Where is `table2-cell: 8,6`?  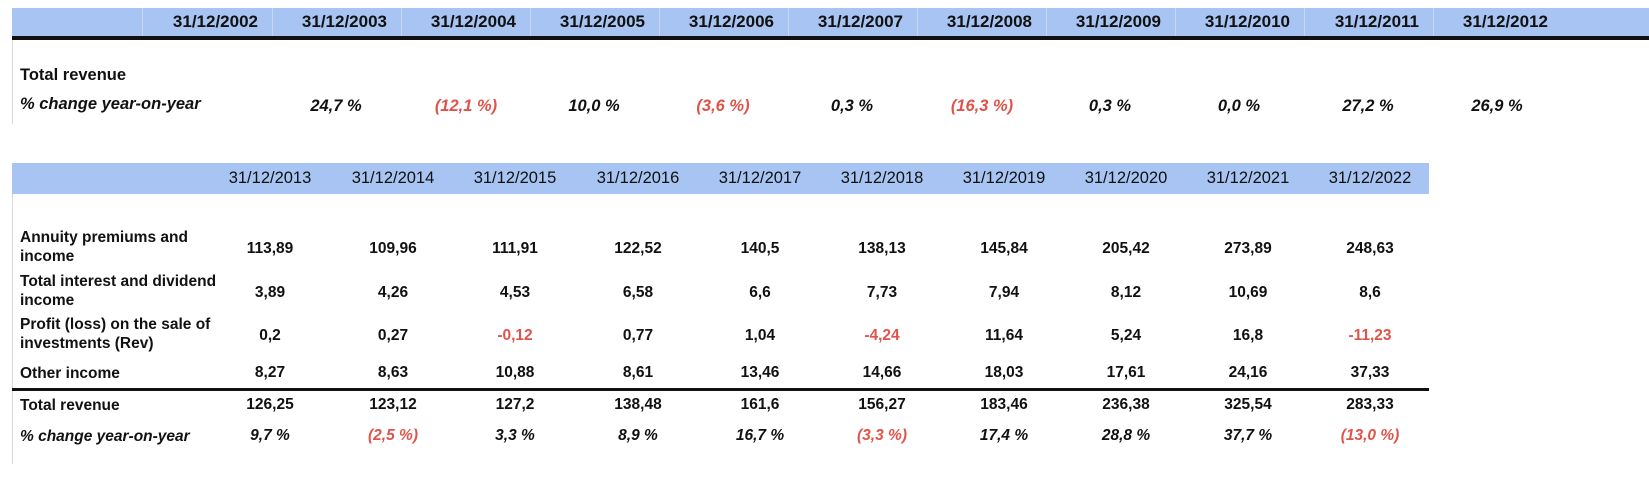 table2-cell: 8,6 is located at coordinates (1370, 292).